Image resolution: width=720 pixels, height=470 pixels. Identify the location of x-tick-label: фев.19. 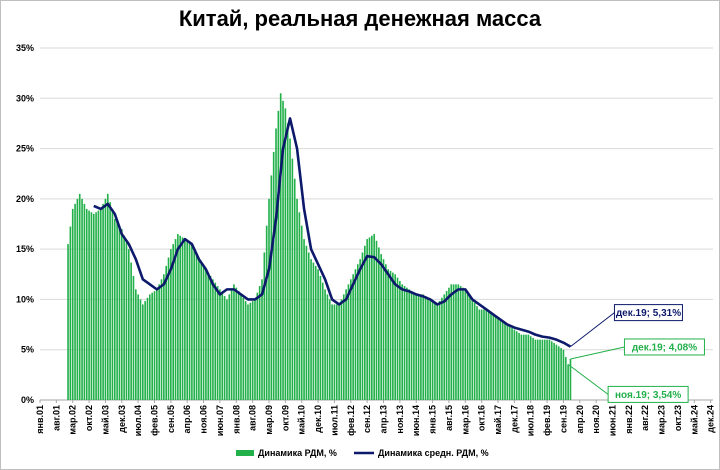
(547, 420).